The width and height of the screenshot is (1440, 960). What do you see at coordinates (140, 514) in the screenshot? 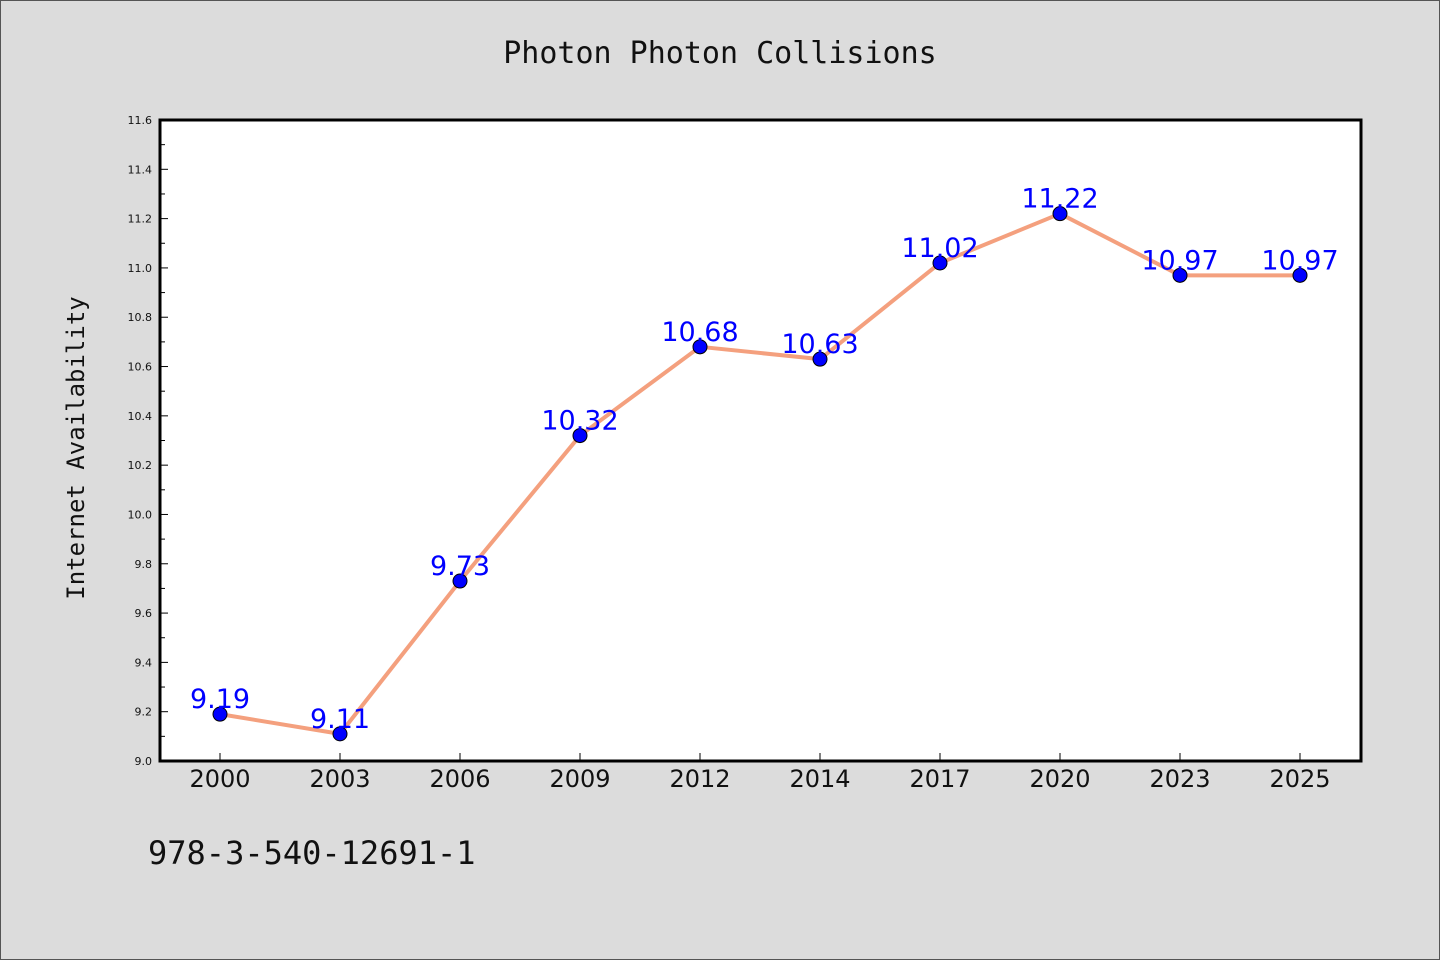
I see `y-tick-label: 10.0` at bounding box center [140, 514].